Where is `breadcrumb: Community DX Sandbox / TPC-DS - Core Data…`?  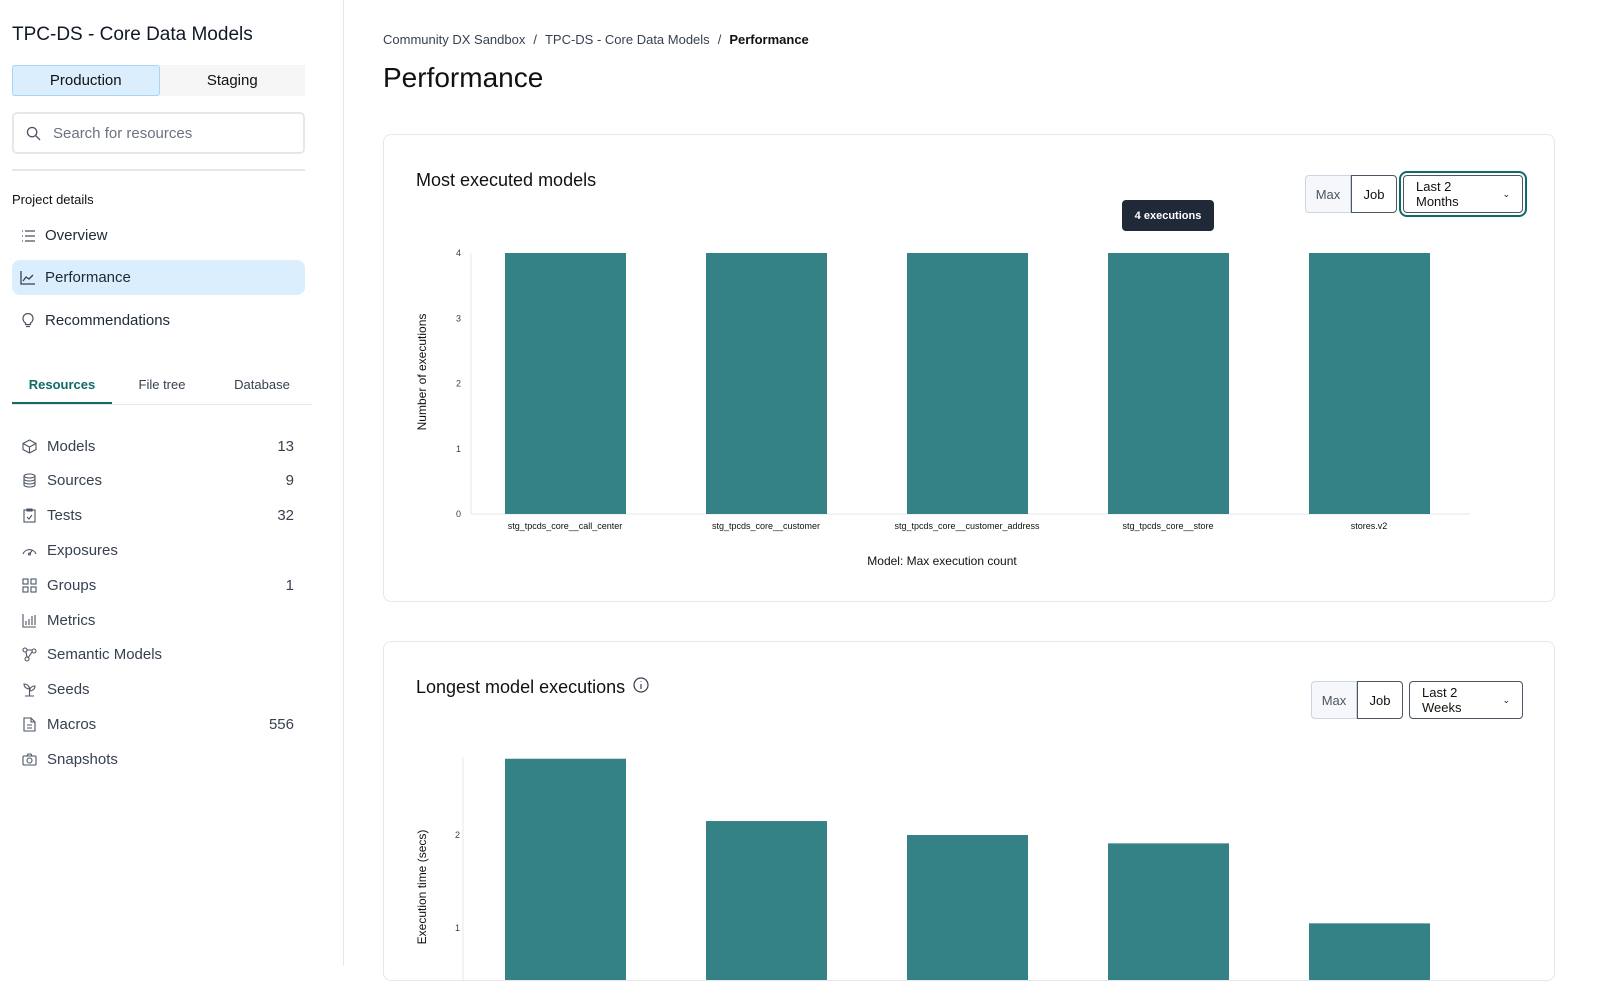
breadcrumb: Community DX Sandbox / TPC-DS - Core Data… is located at coordinates (596, 39).